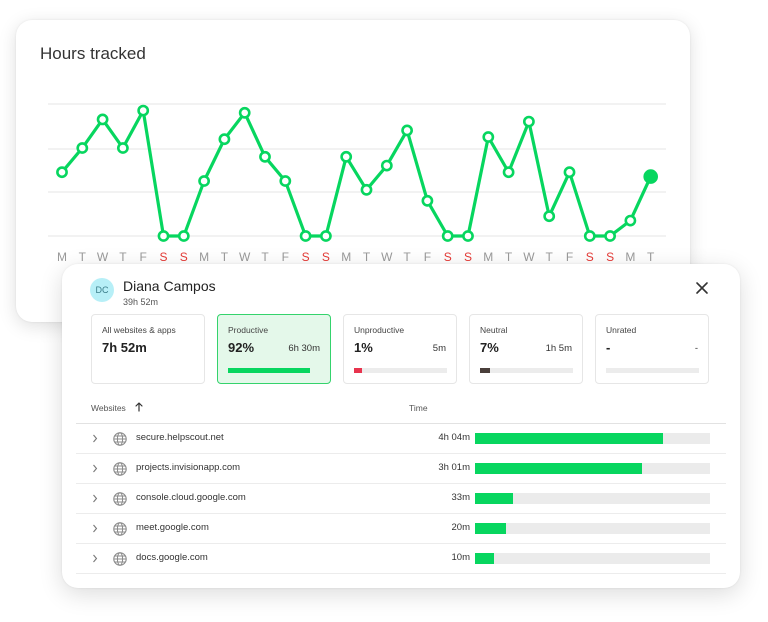  Describe the element at coordinates (188, 467) in the screenshot. I see `site-name: projects.invisionapp.com` at that location.